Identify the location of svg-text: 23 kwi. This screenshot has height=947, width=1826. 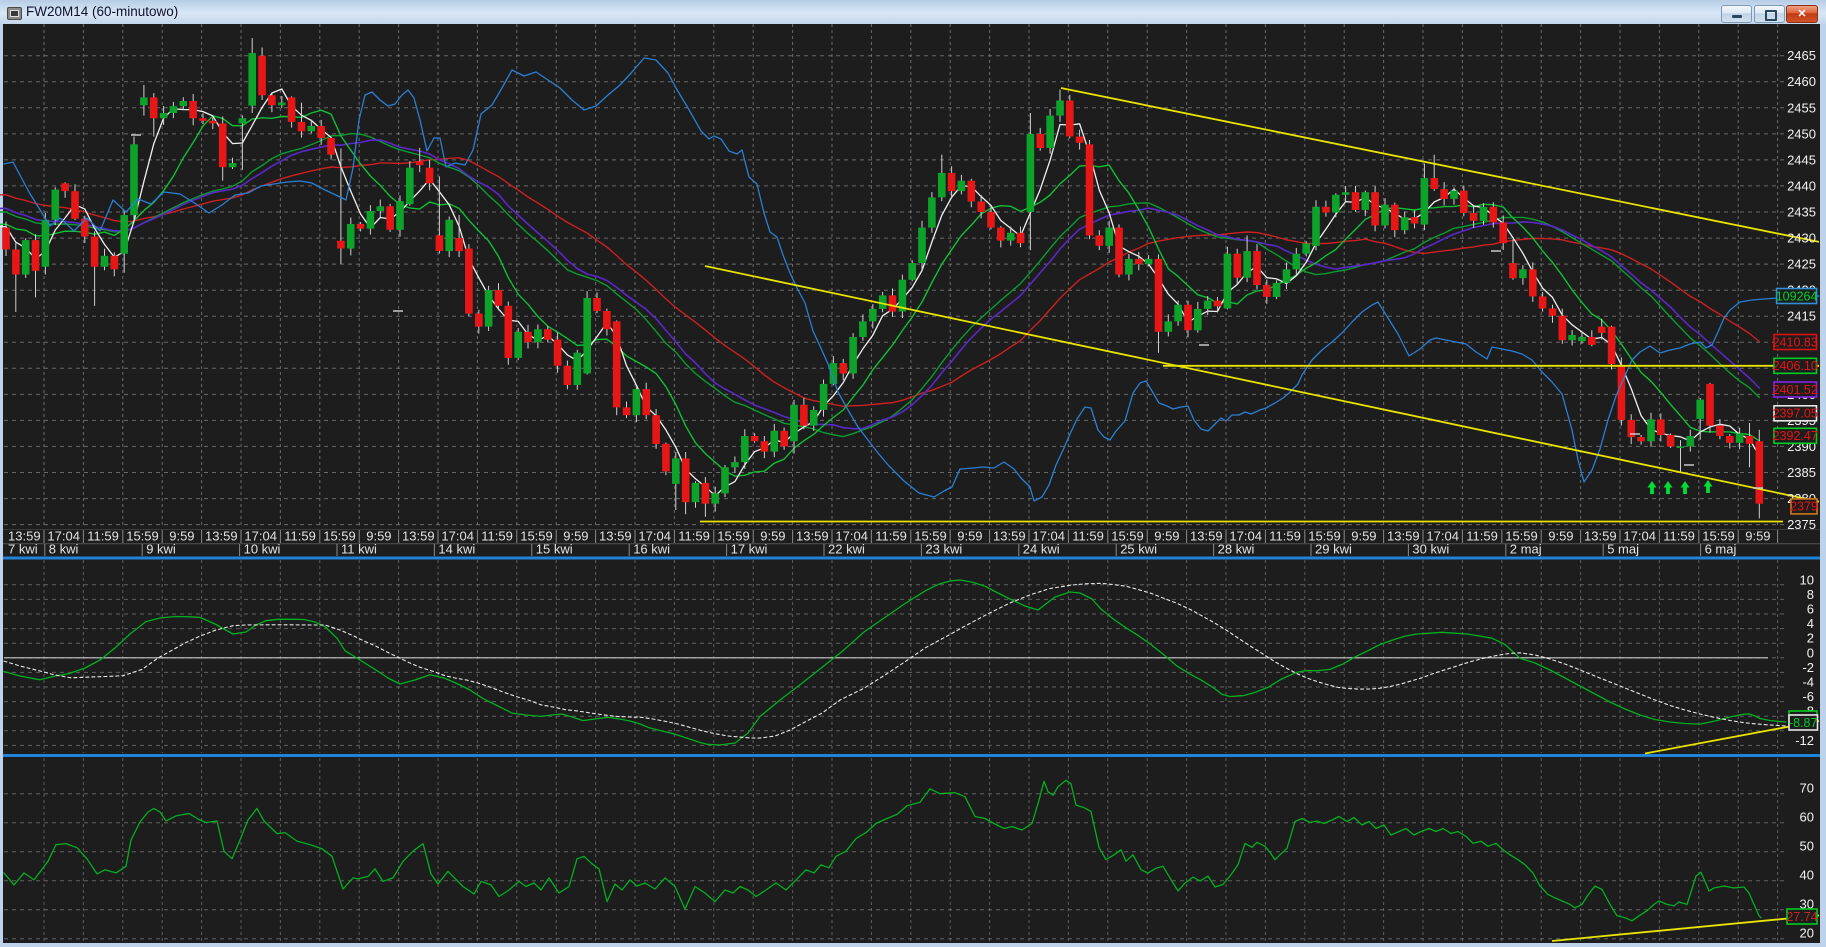
(943, 549).